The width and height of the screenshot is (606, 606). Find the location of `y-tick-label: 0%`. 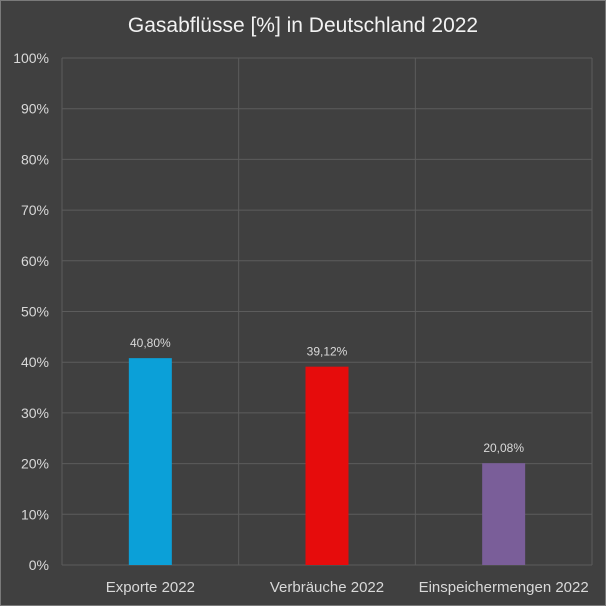

y-tick-label: 0% is located at coordinates (39, 565).